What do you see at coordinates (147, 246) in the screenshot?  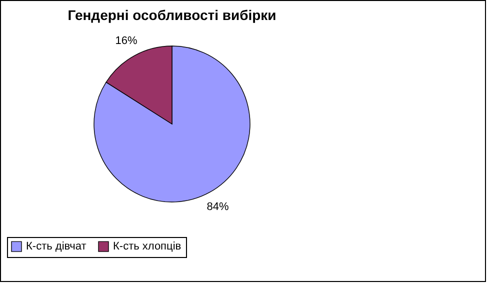 I see `legend-label: К-сть хлопців` at bounding box center [147, 246].